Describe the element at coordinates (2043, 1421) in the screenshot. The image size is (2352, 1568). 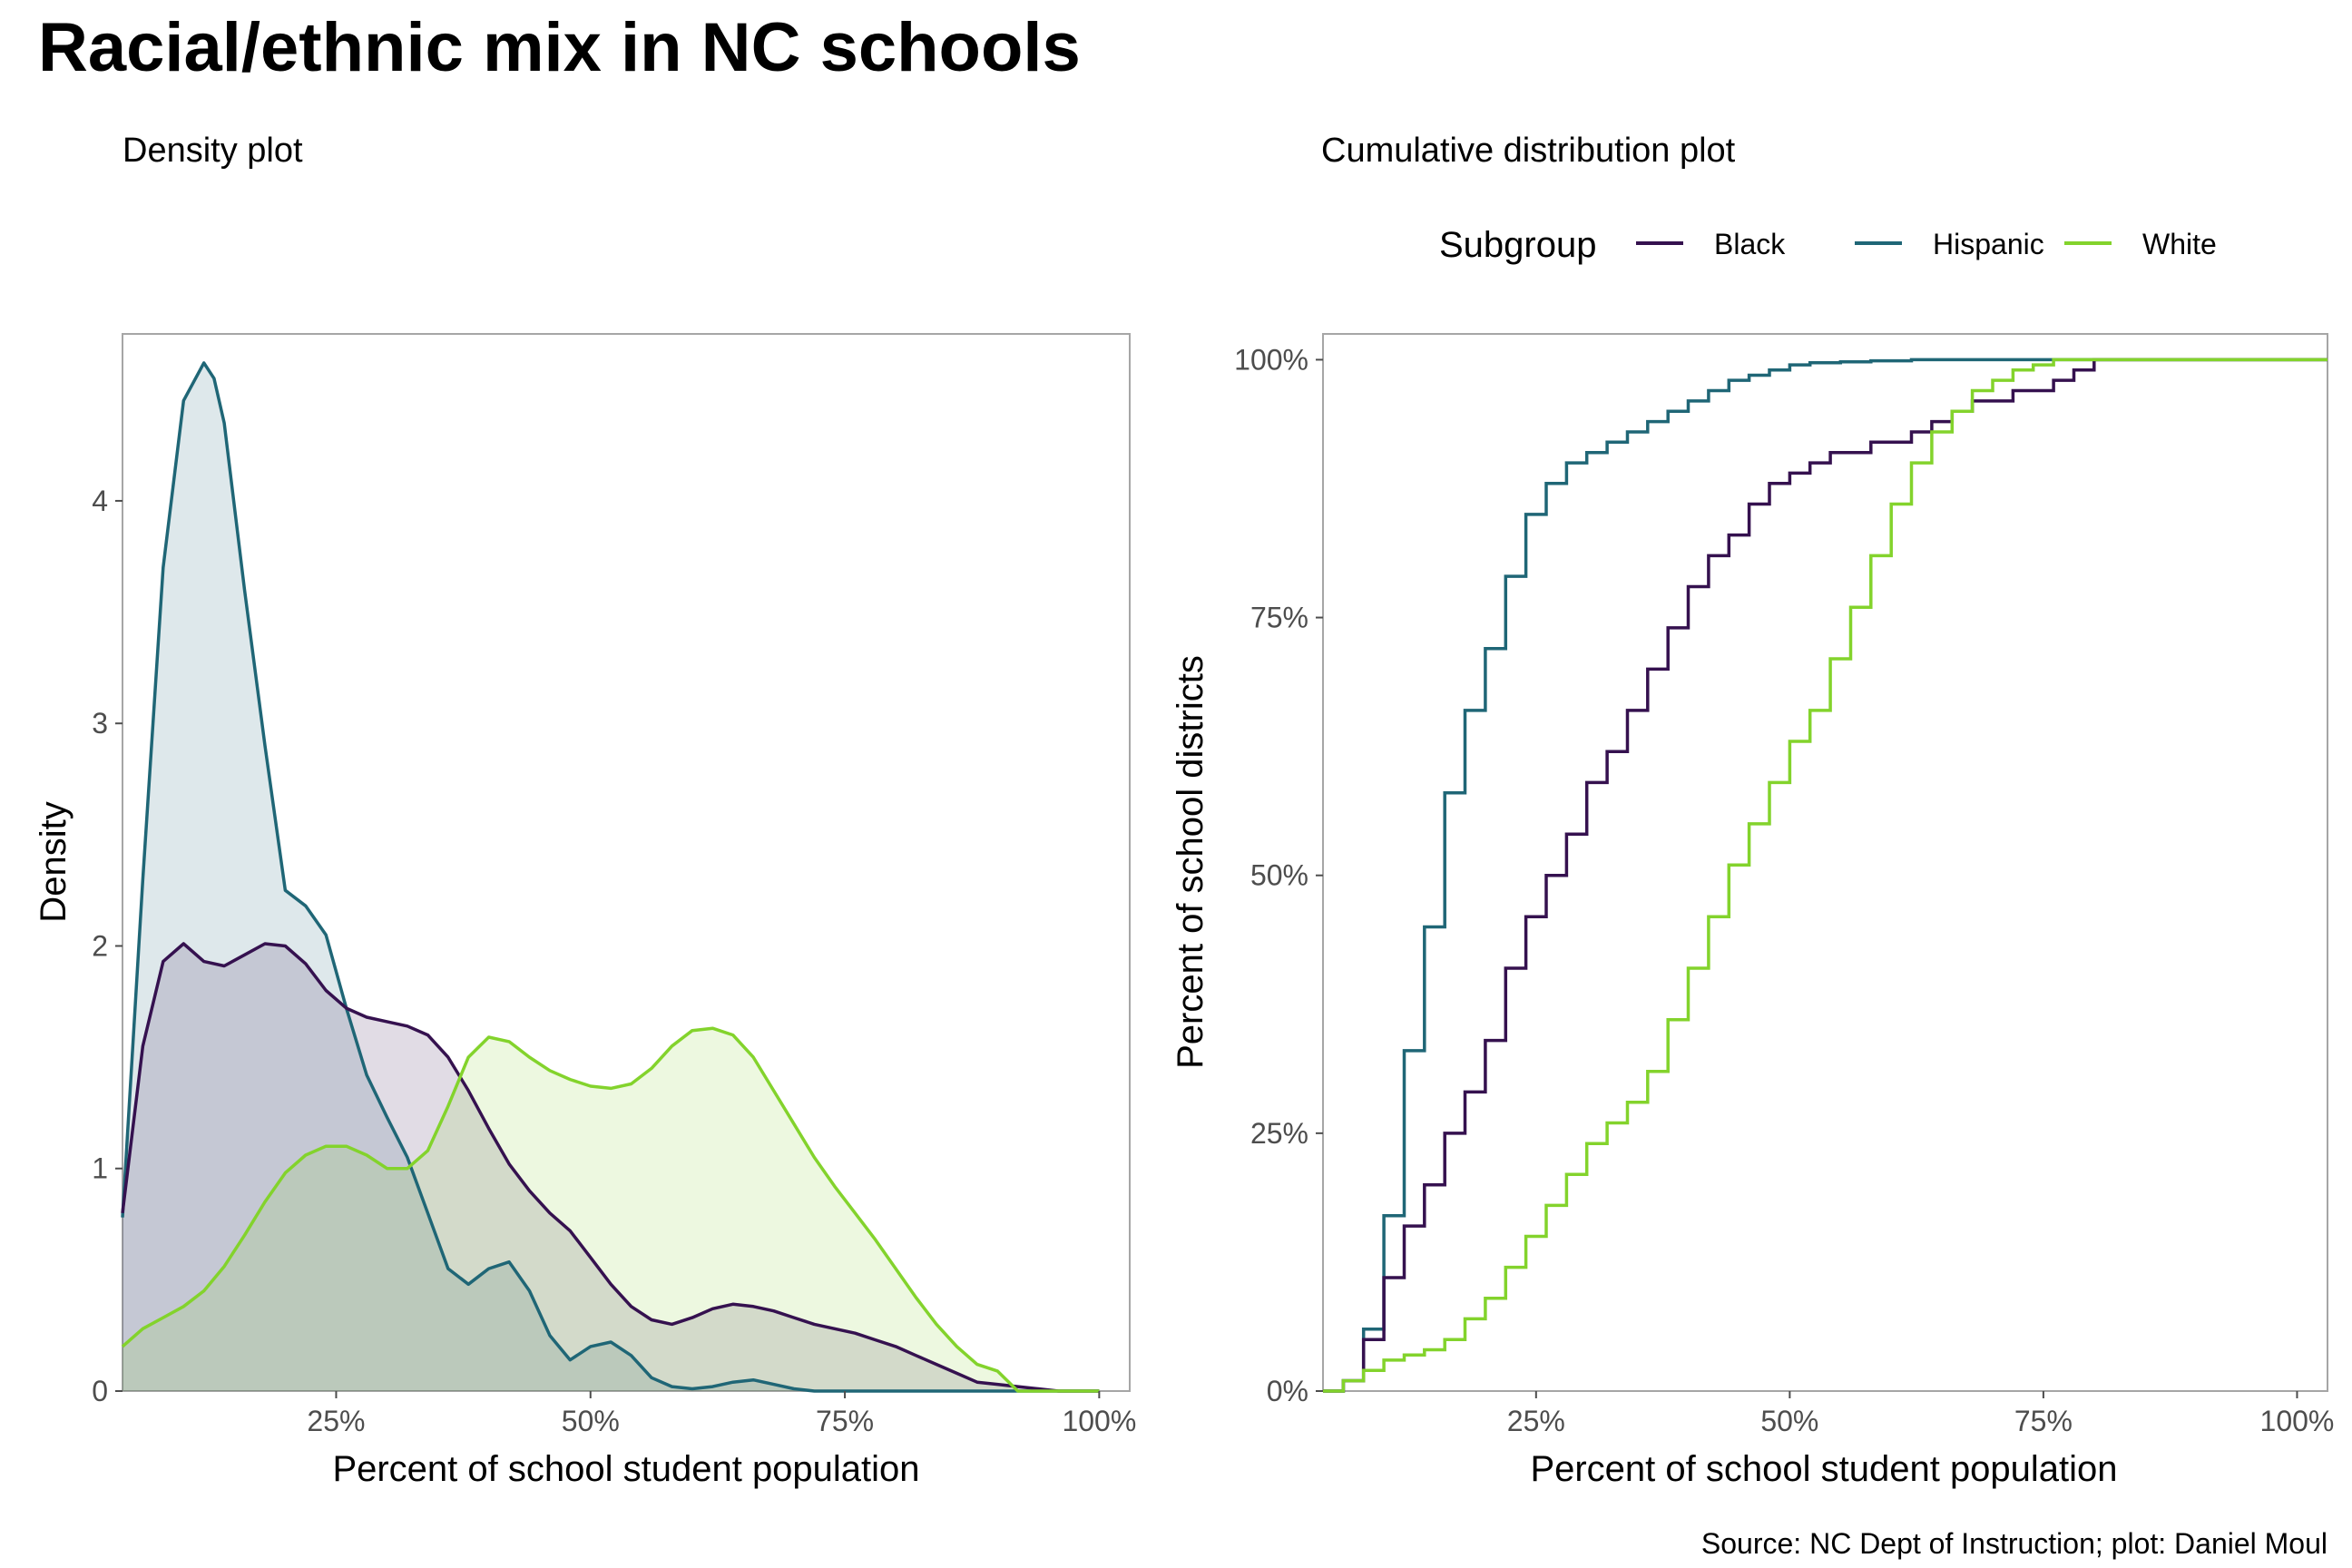
I see `cdf-x-tick-label: 75%` at that location.